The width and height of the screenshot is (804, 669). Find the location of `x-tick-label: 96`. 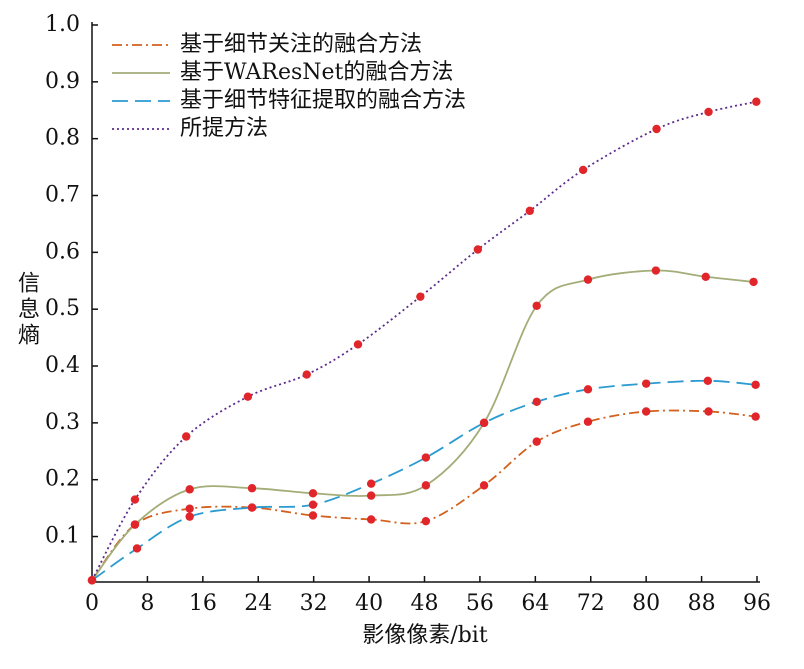

x-tick-label: 96 is located at coordinates (757, 603).